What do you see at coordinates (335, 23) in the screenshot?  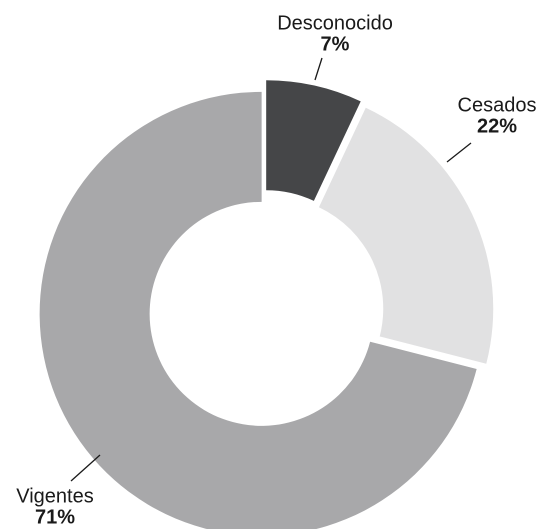 I see `slice-label: Desconocido` at bounding box center [335, 23].